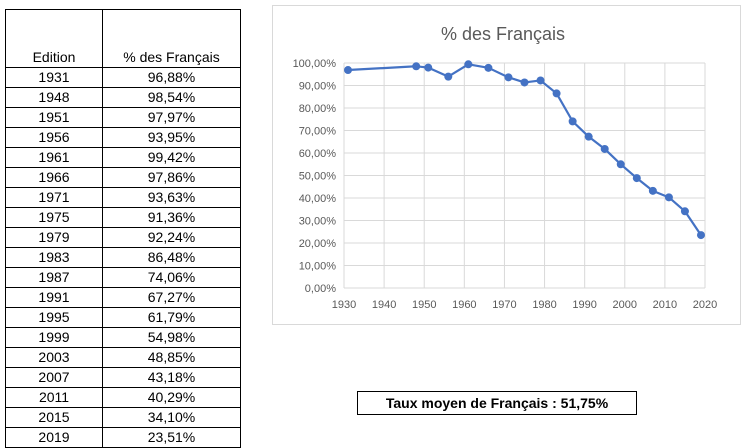 This screenshot has width=741, height=448. I want to click on table-row: 1999 54,98%, so click(123, 337).